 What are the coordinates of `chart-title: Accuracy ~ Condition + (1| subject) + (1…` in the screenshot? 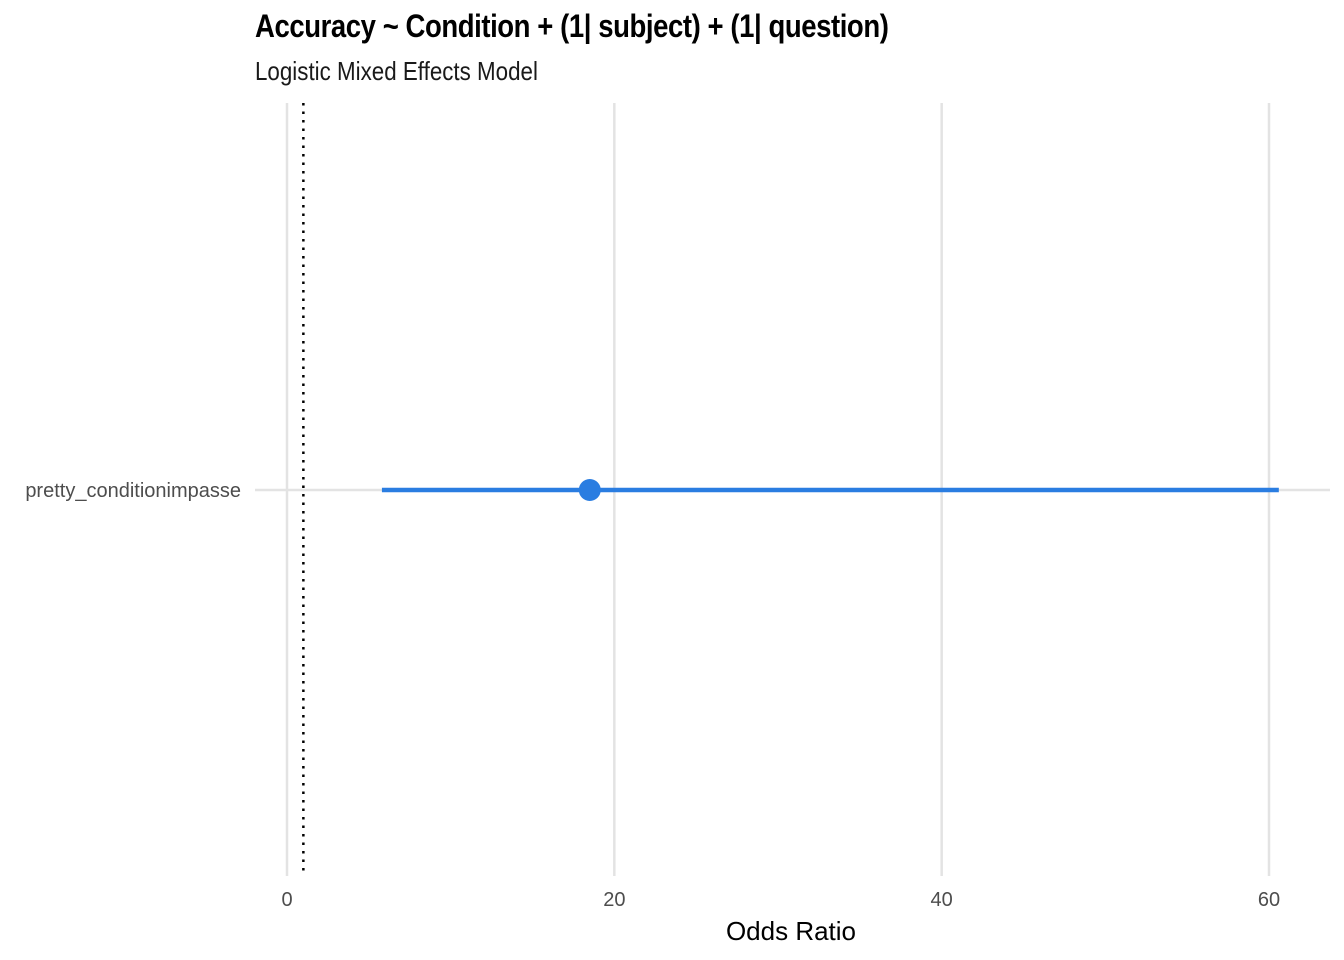 It's located at (572, 26).